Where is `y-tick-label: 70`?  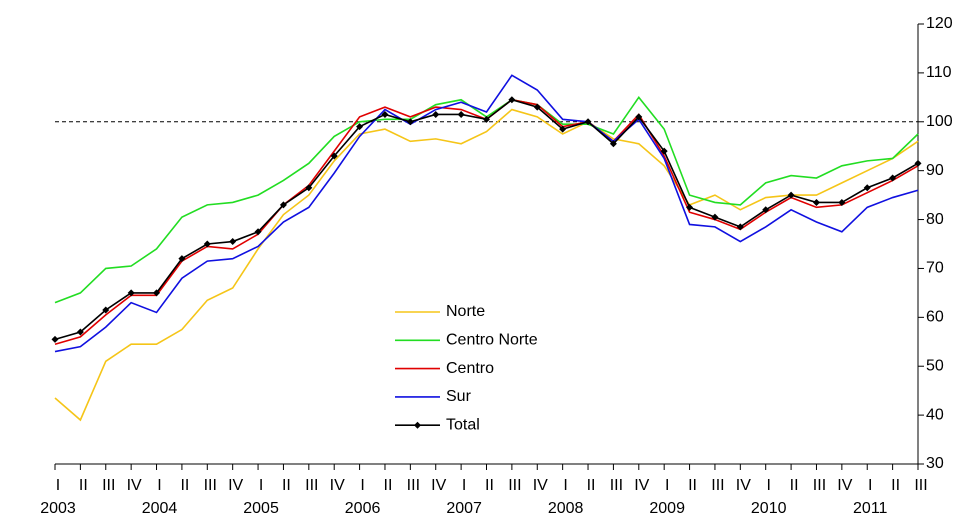 y-tick-label: 70 is located at coordinates (935, 268).